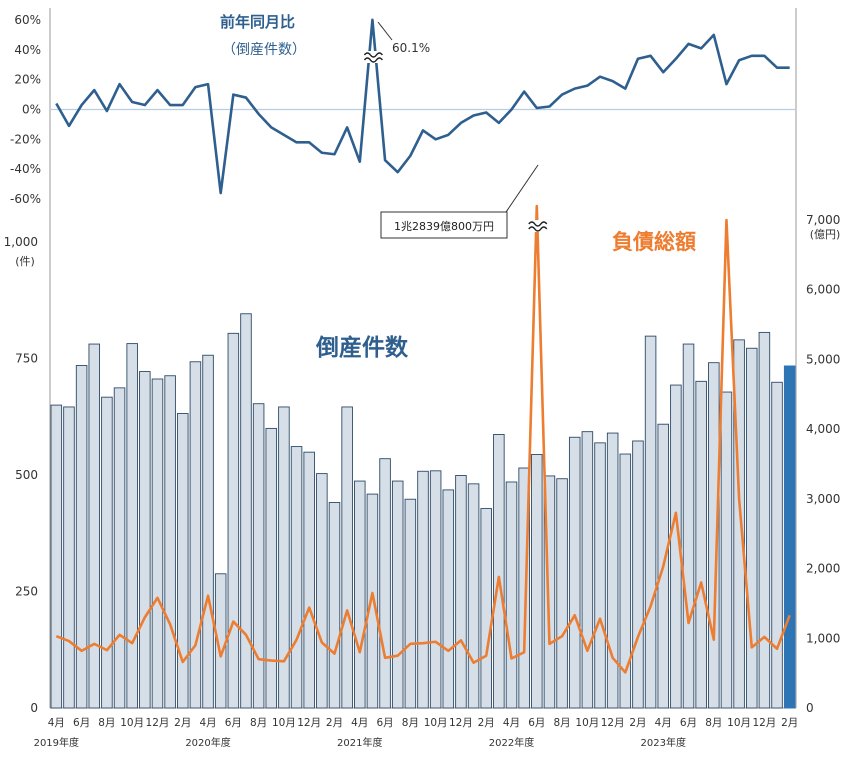  What do you see at coordinates (21, 242) in the screenshot?
I see `bar-y-tick: 1,000` at bounding box center [21, 242].